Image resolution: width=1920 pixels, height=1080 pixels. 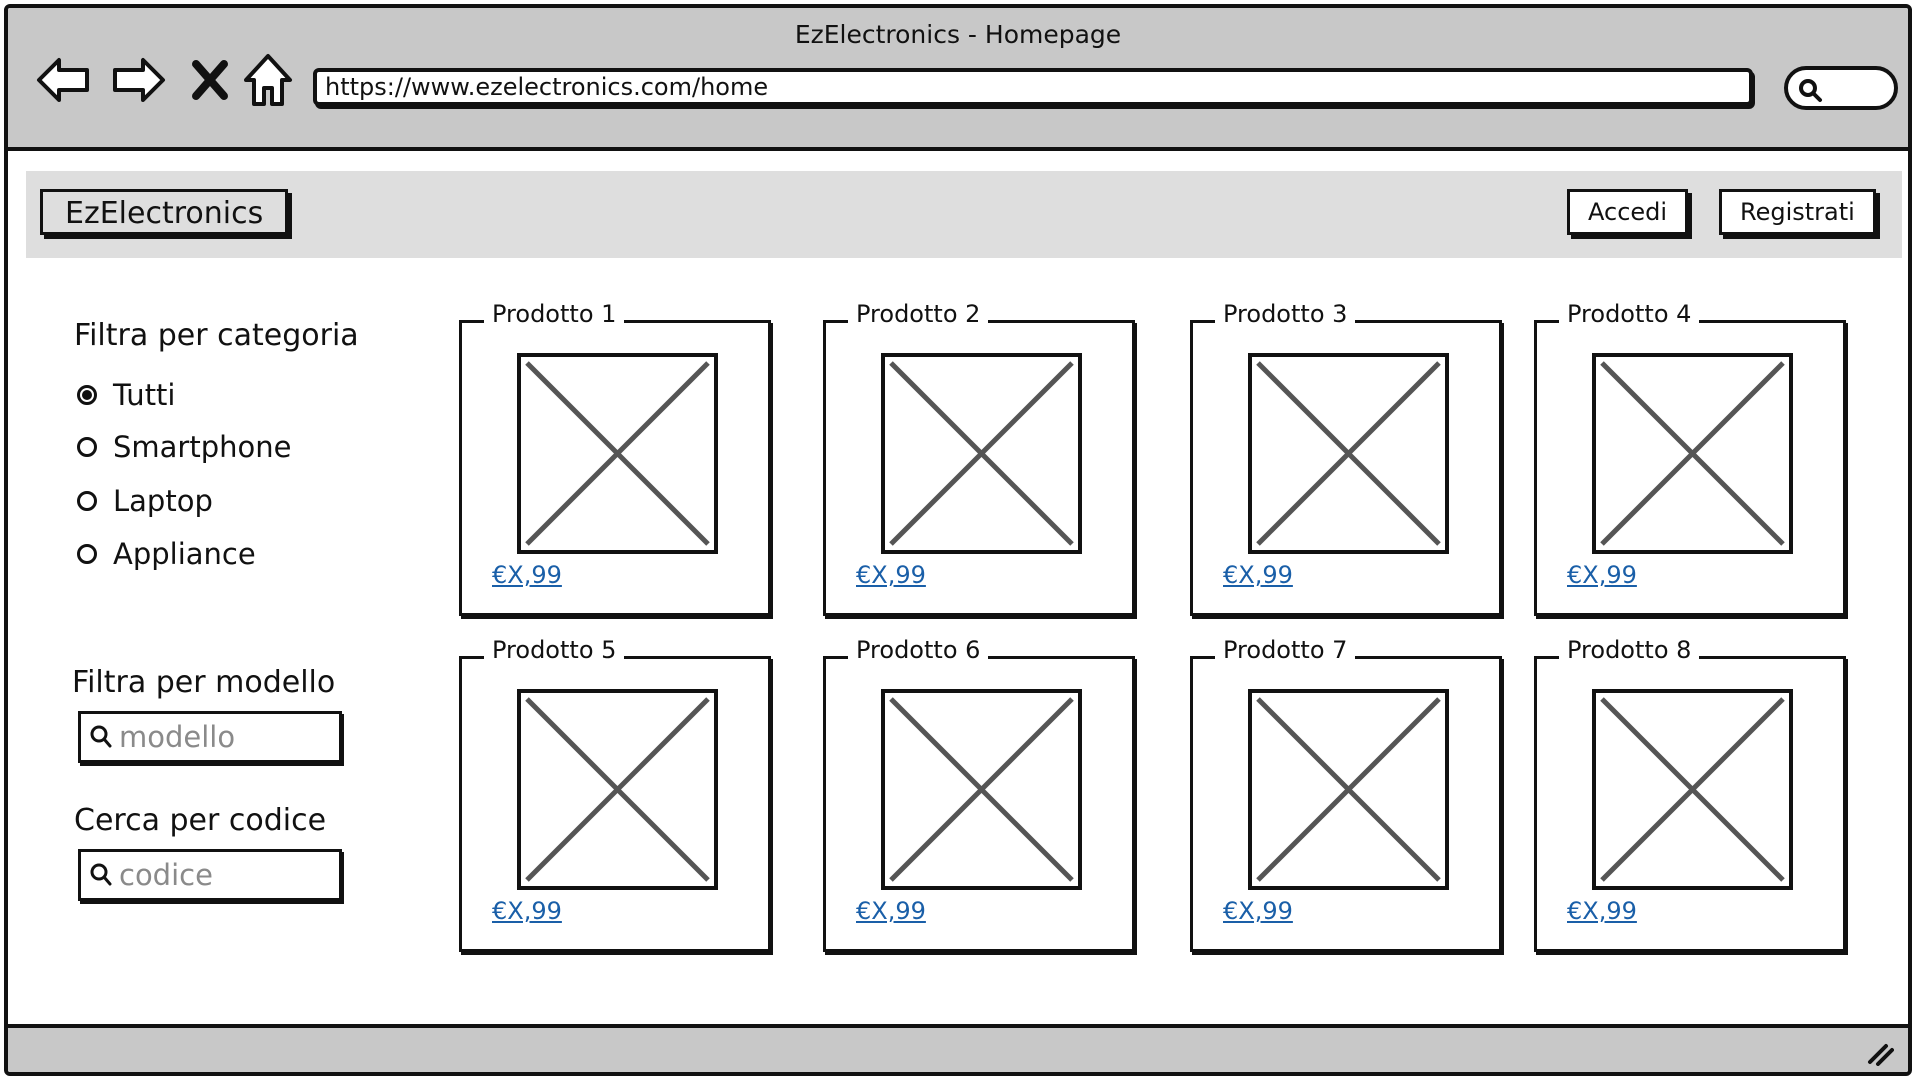 I want to click on window-title: EzElectronics - Homepage, so click(x=958, y=34).